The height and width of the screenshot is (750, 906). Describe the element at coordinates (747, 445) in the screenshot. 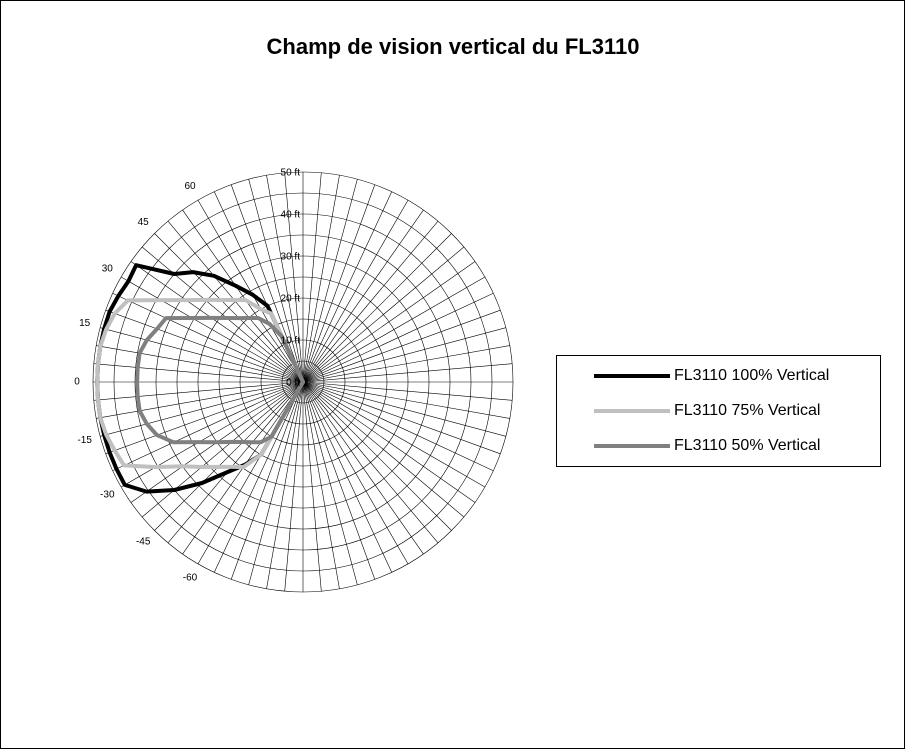

I see `legend-label: FL3110 50% Vertical` at that location.